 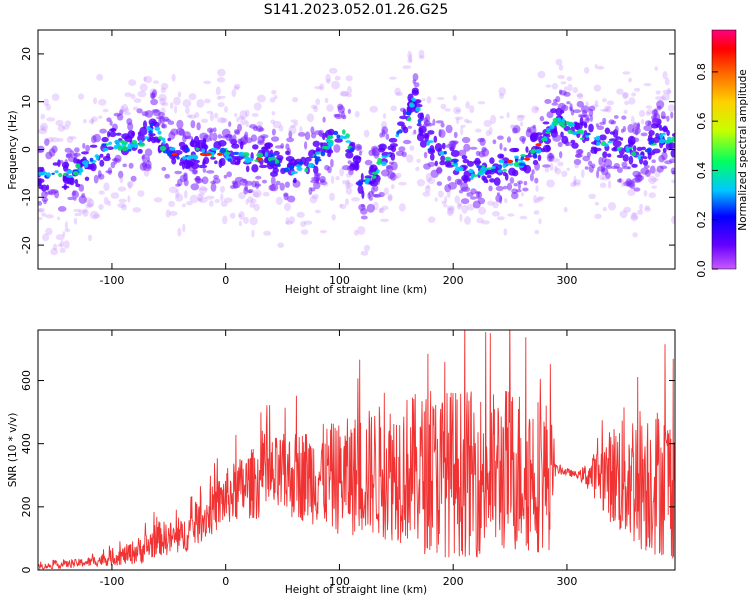 I want to click on y-tick-label: 10, so click(x=26, y=102).